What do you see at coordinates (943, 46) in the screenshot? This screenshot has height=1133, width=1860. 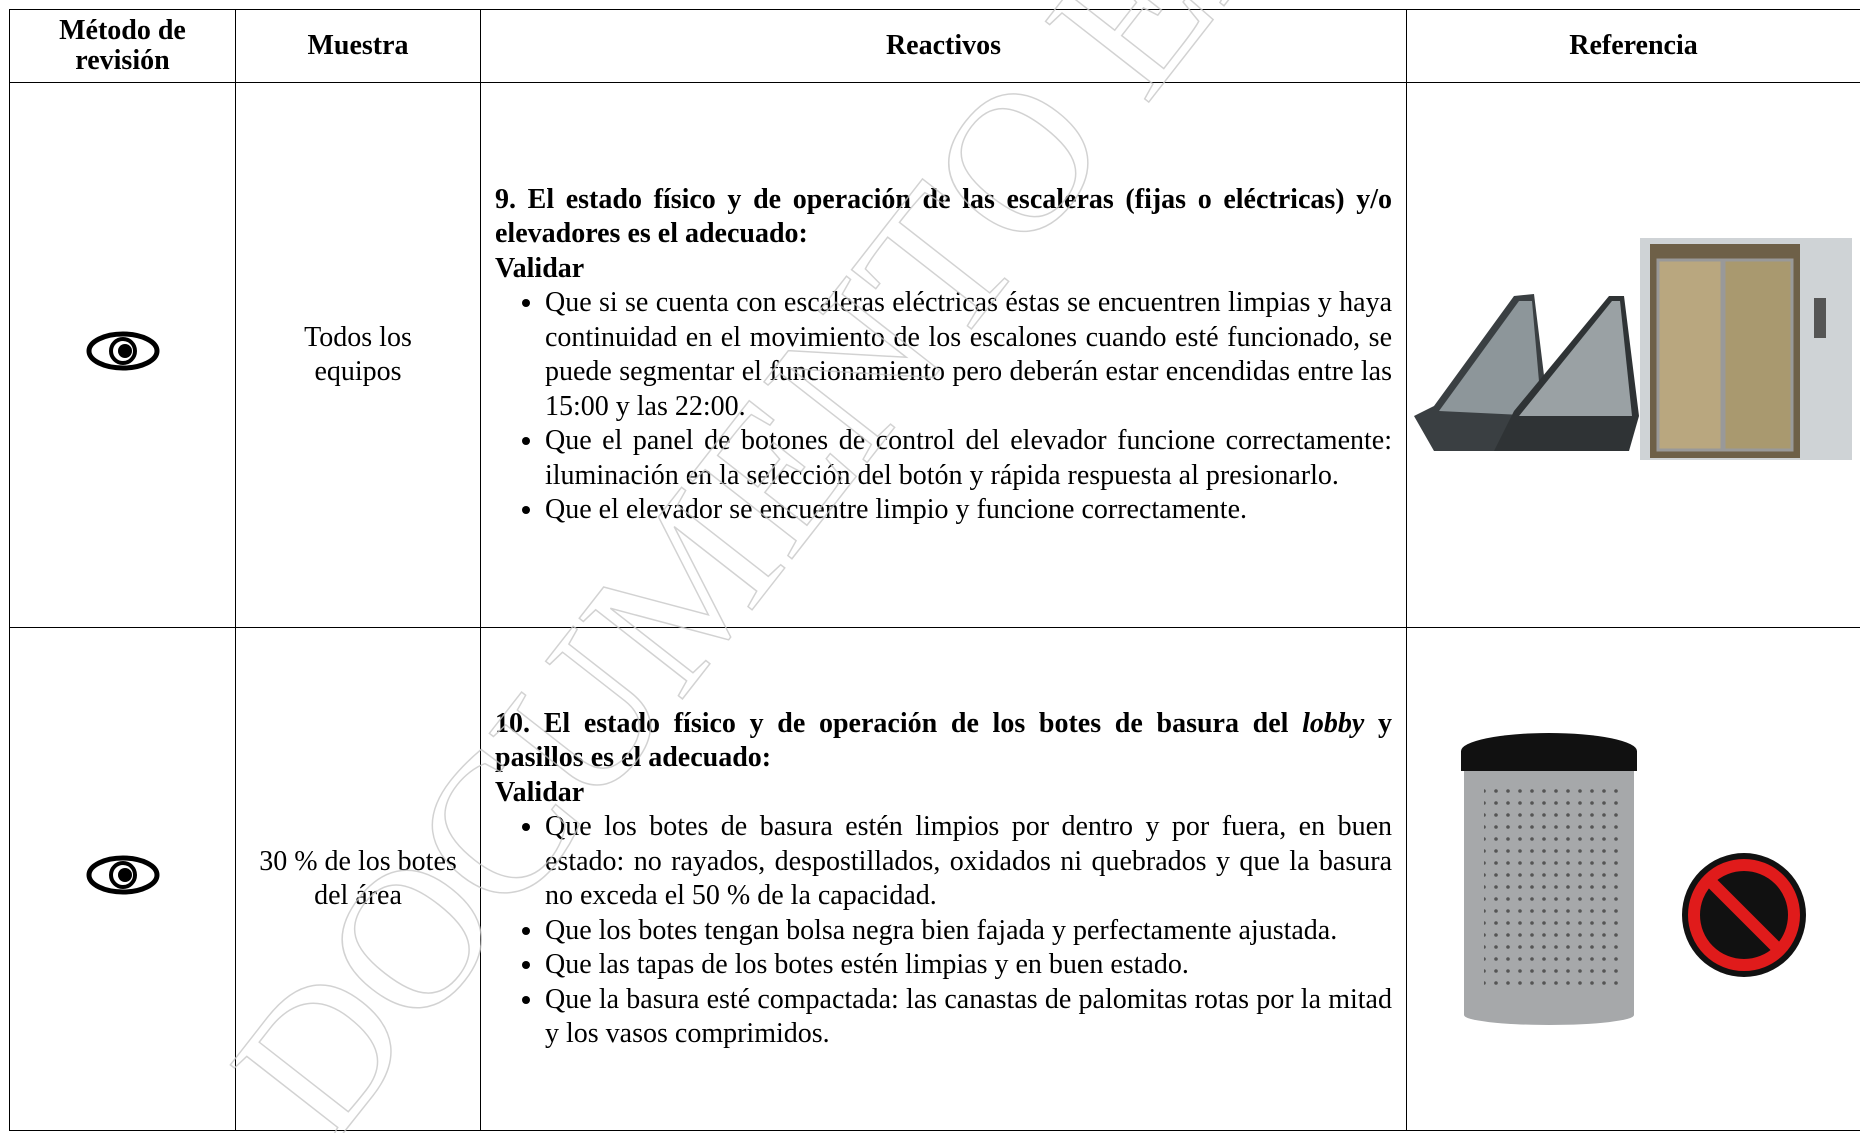 I see `header: Reactivos` at bounding box center [943, 46].